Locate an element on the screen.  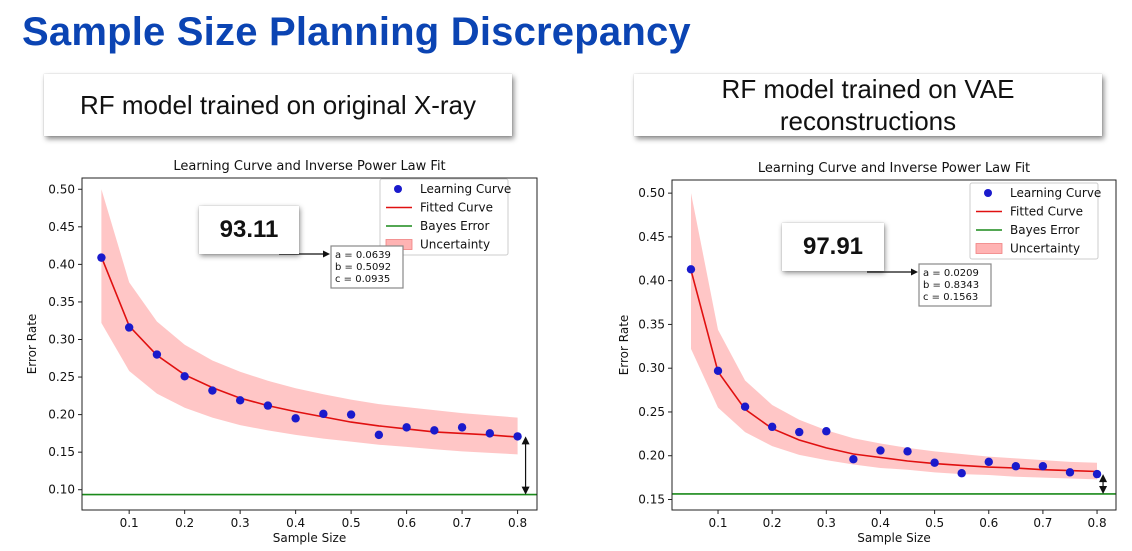
y-tick-label: 0.10 is located at coordinates (61, 490).